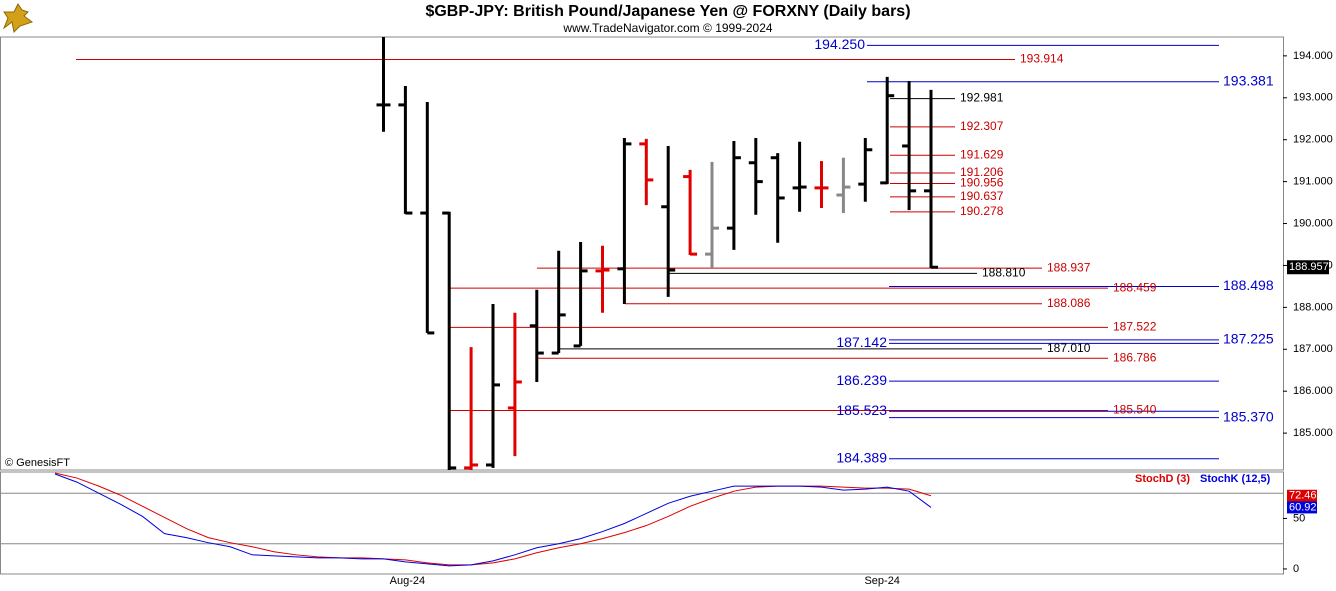  Describe the element at coordinates (1313, 391) in the screenshot. I see `y-tick-label: 186.000` at that location.